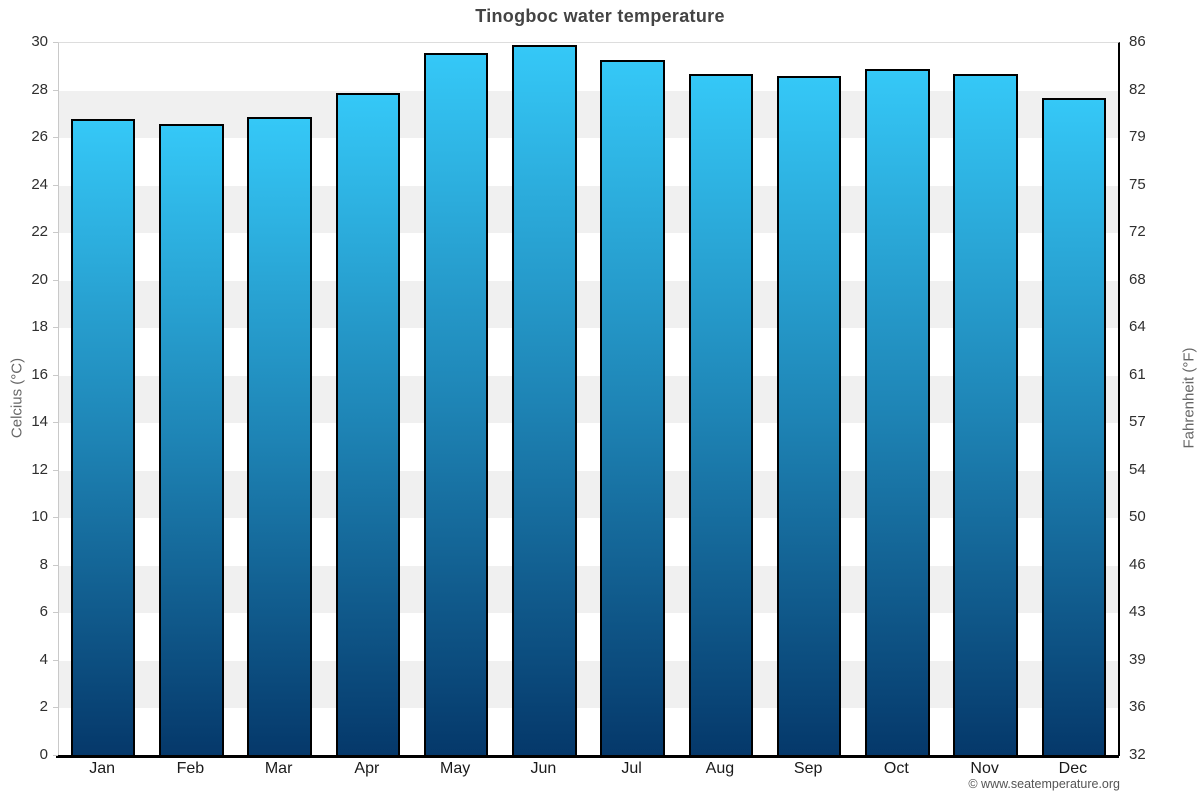 The height and width of the screenshot is (800, 1200). What do you see at coordinates (39, 184) in the screenshot?
I see `celsius-tick-label: 24` at bounding box center [39, 184].